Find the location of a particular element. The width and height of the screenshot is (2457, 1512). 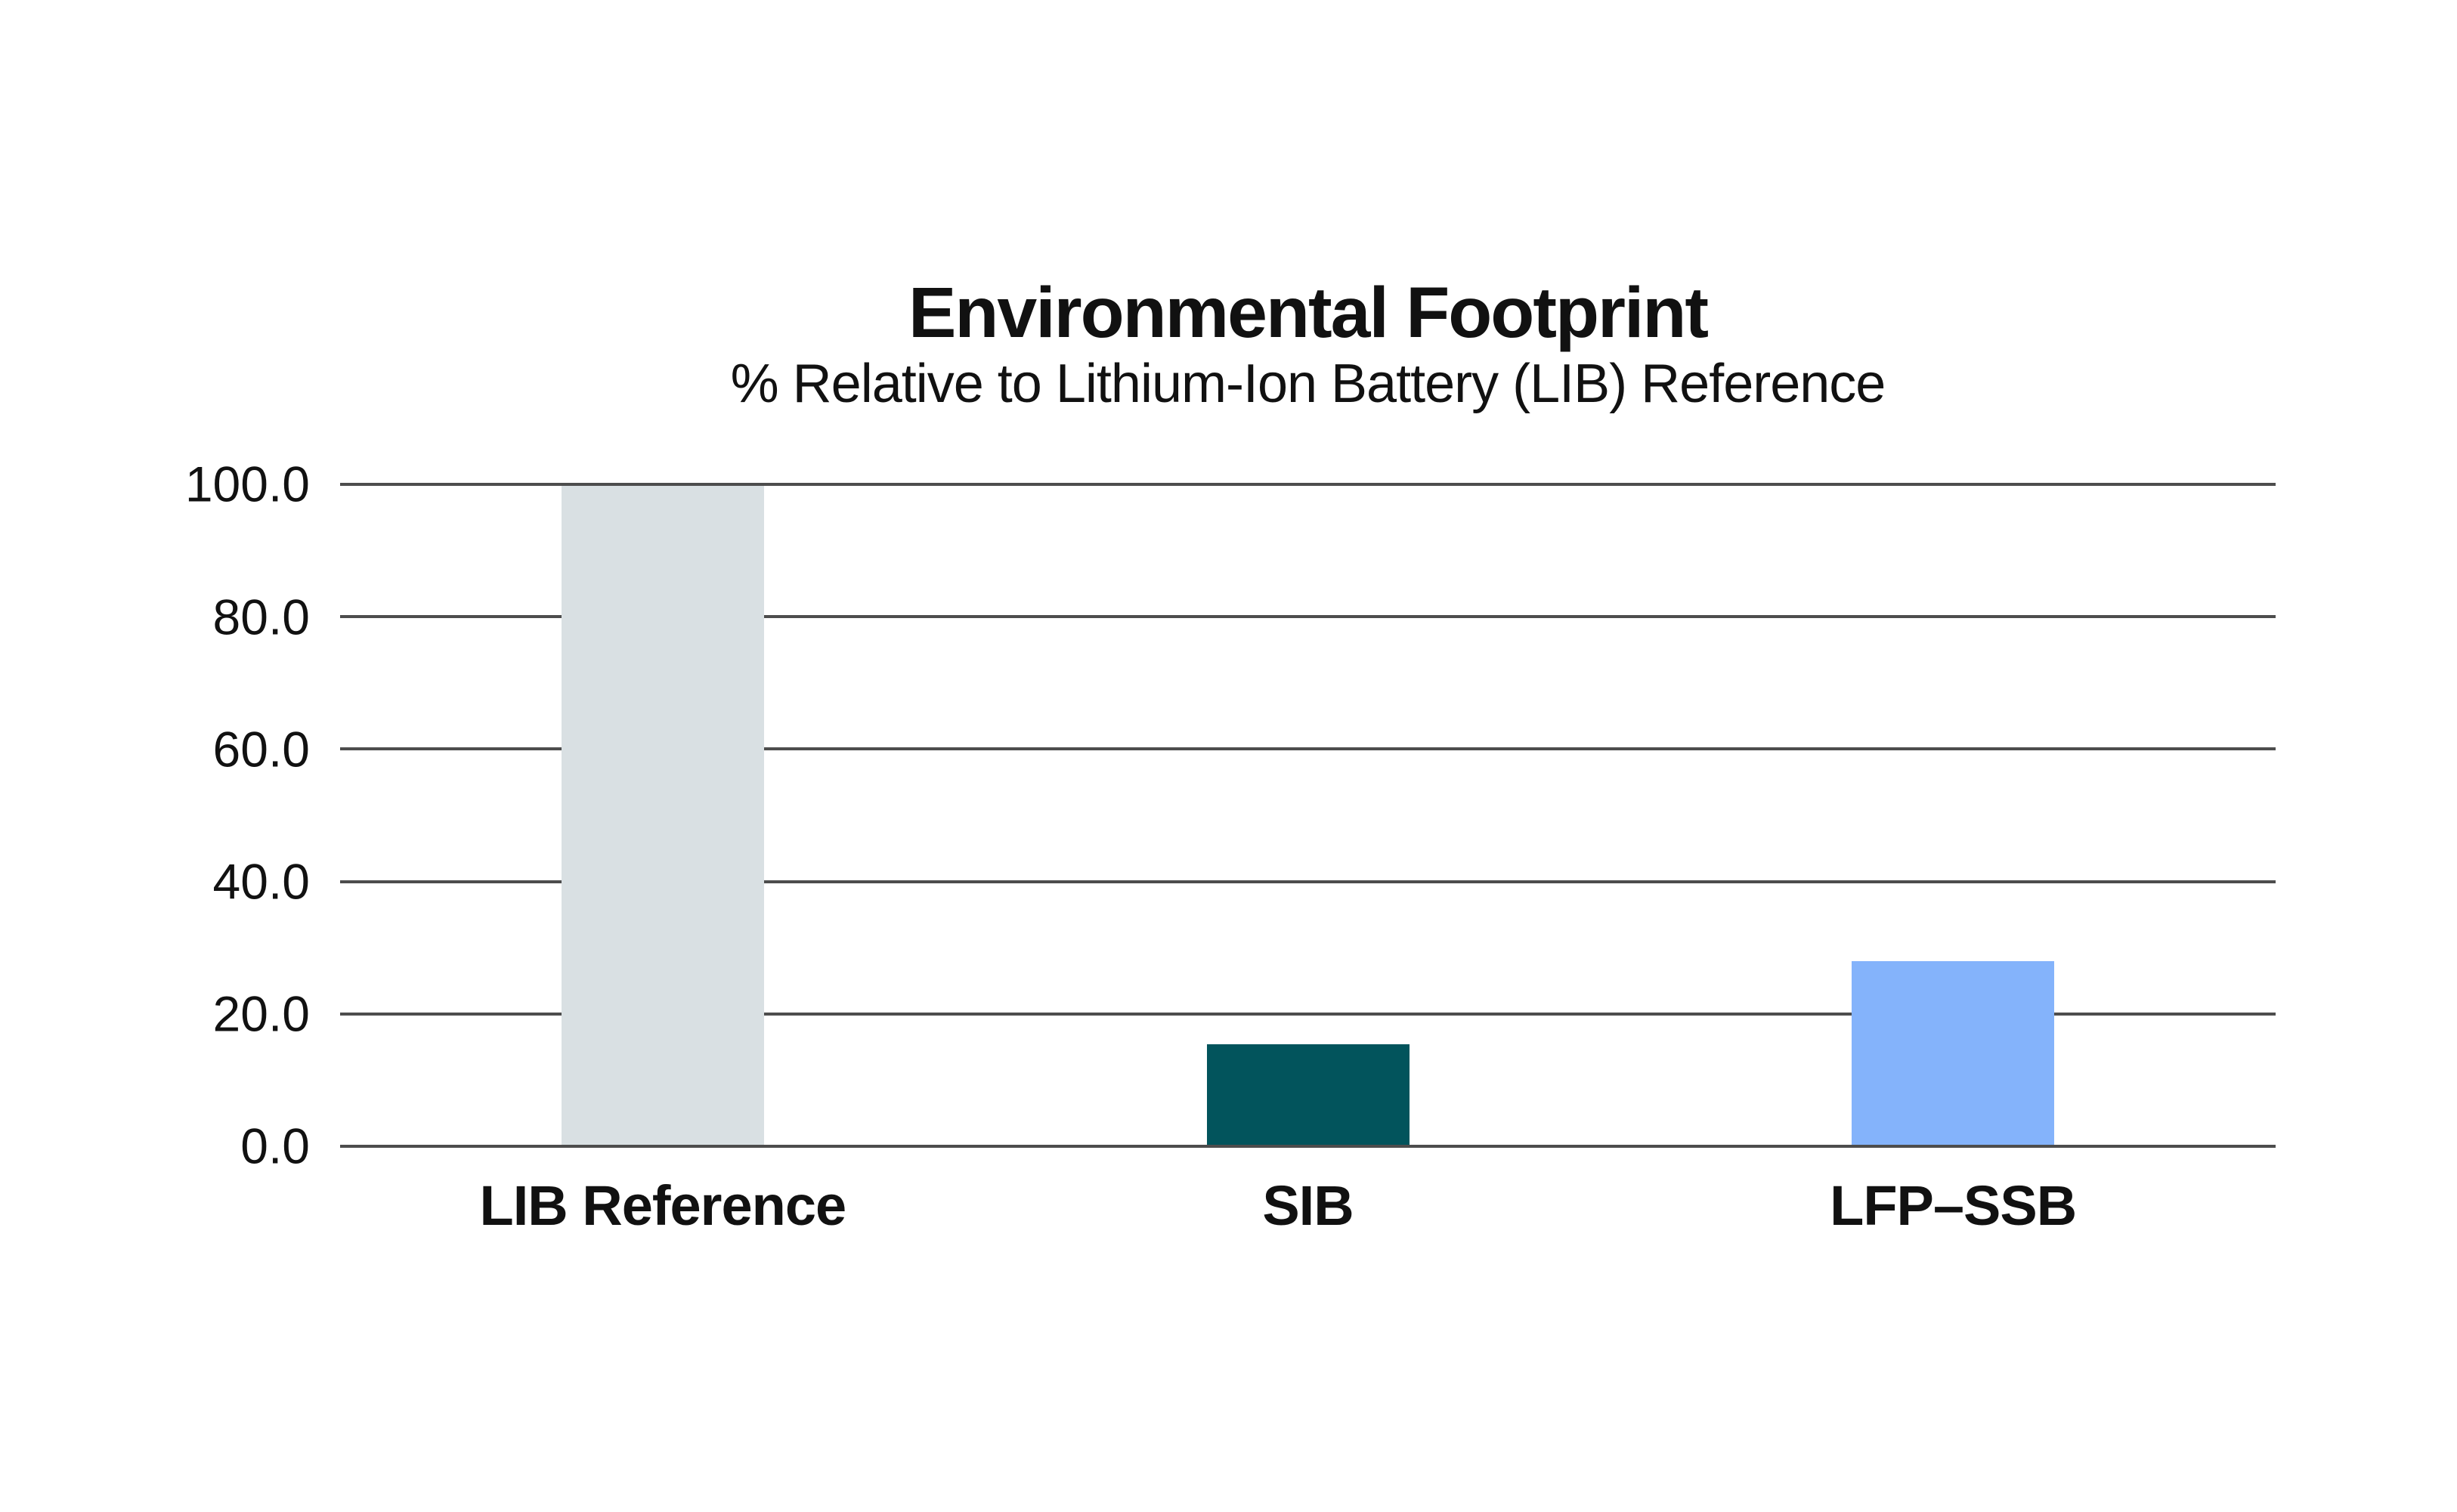

x-tick-label: LIB Reference is located at coordinates (663, 1205).